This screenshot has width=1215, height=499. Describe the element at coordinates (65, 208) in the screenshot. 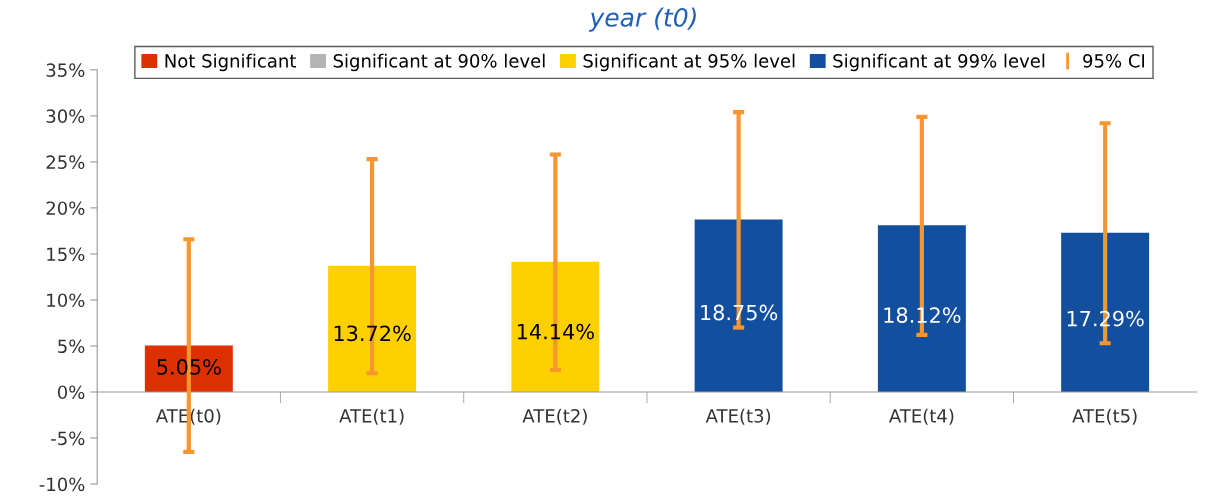

I see `y-tick-label: 20%` at that location.